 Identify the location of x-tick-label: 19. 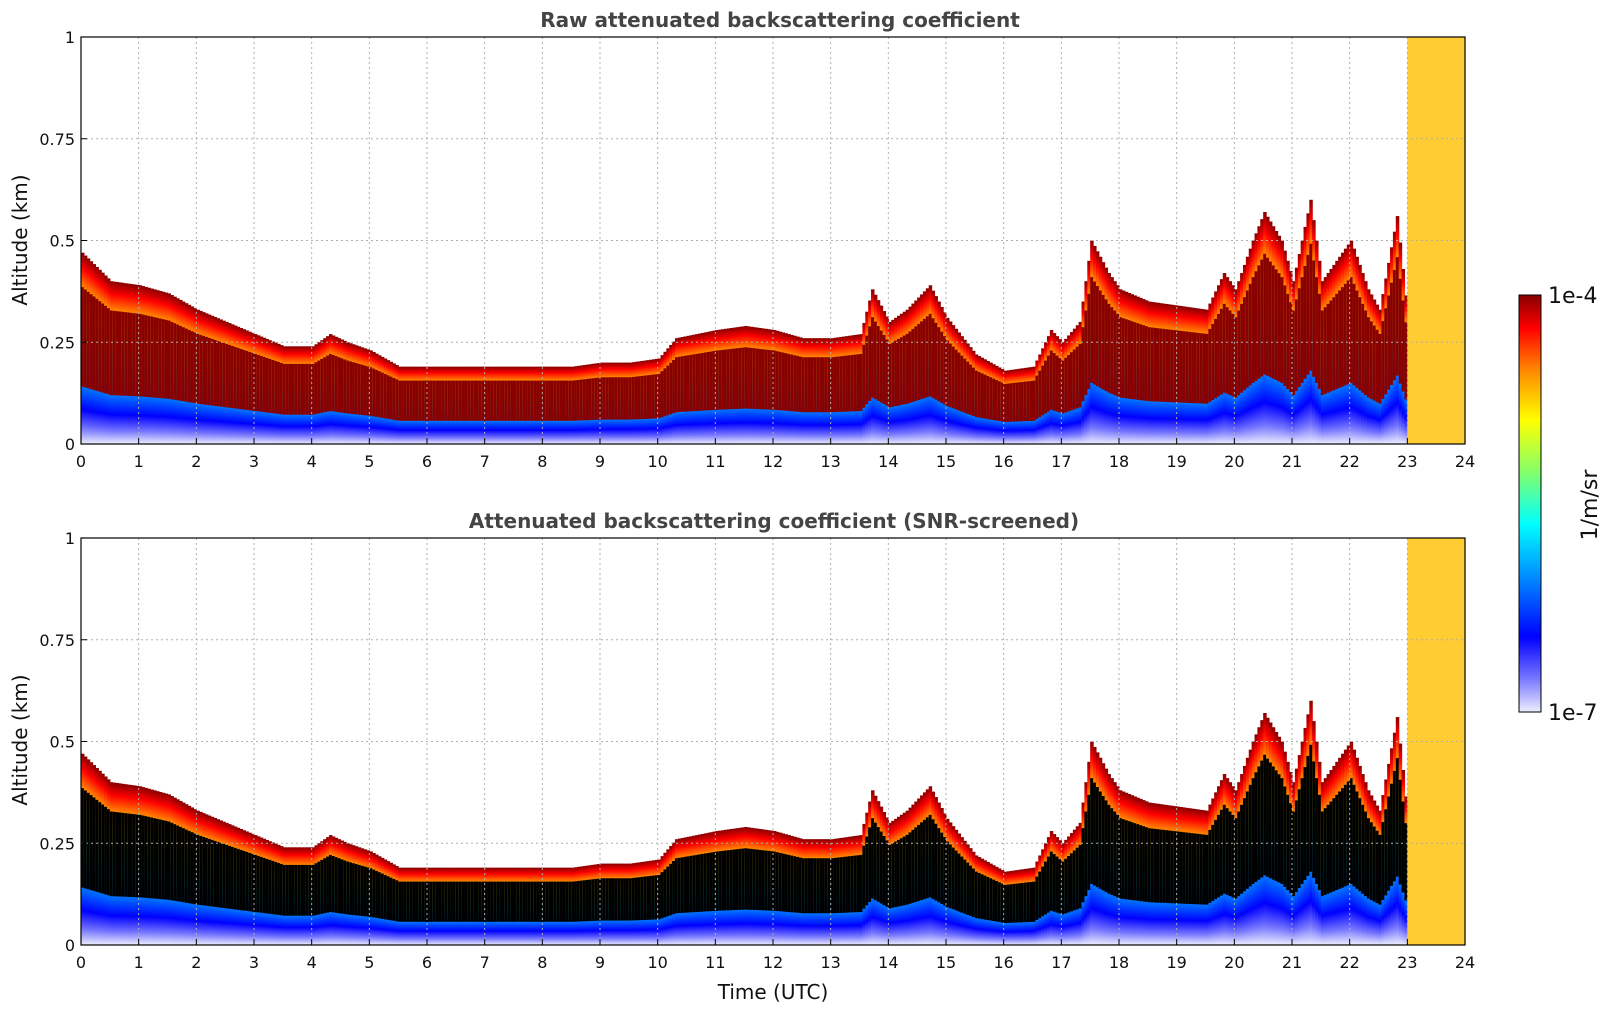
(1176, 962).